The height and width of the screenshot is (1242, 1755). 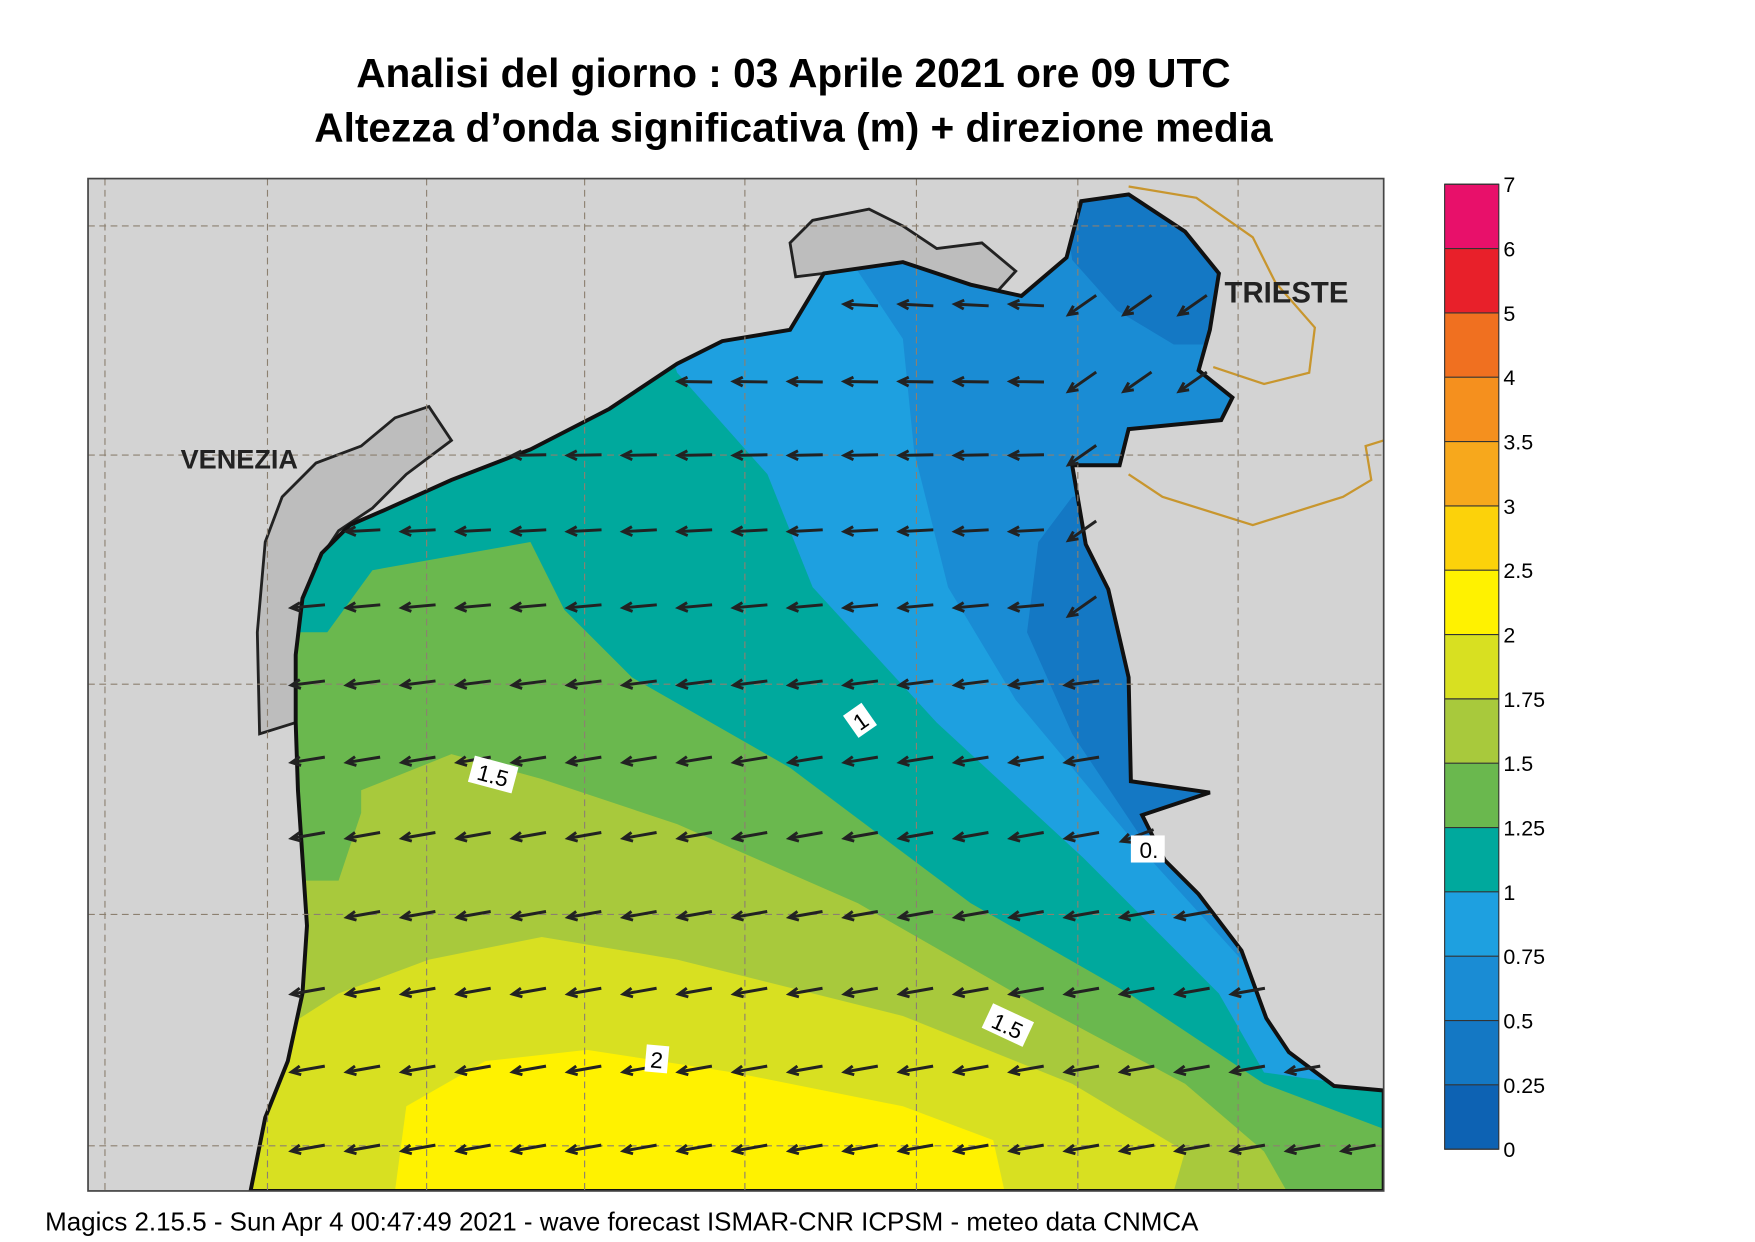 I want to click on colorbar-label: 2, so click(x=1509, y=635).